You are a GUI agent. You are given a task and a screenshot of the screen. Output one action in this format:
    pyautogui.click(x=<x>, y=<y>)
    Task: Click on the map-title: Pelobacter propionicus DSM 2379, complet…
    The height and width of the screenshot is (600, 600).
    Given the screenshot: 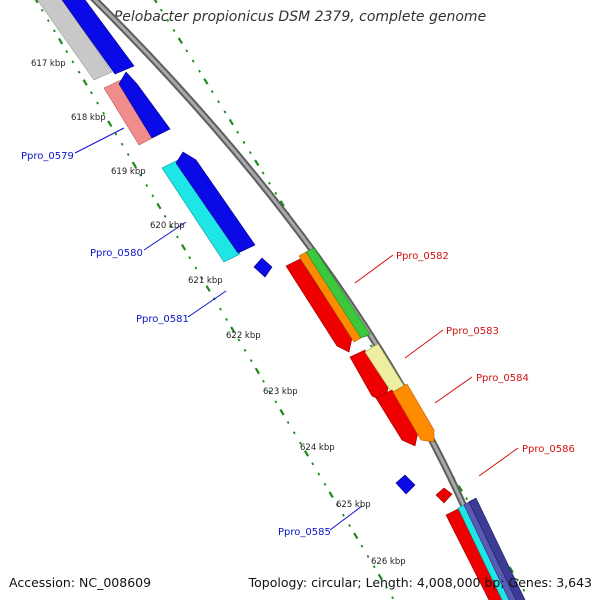 What is the action you would take?
    pyautogui.click(x=300, y=17)
    